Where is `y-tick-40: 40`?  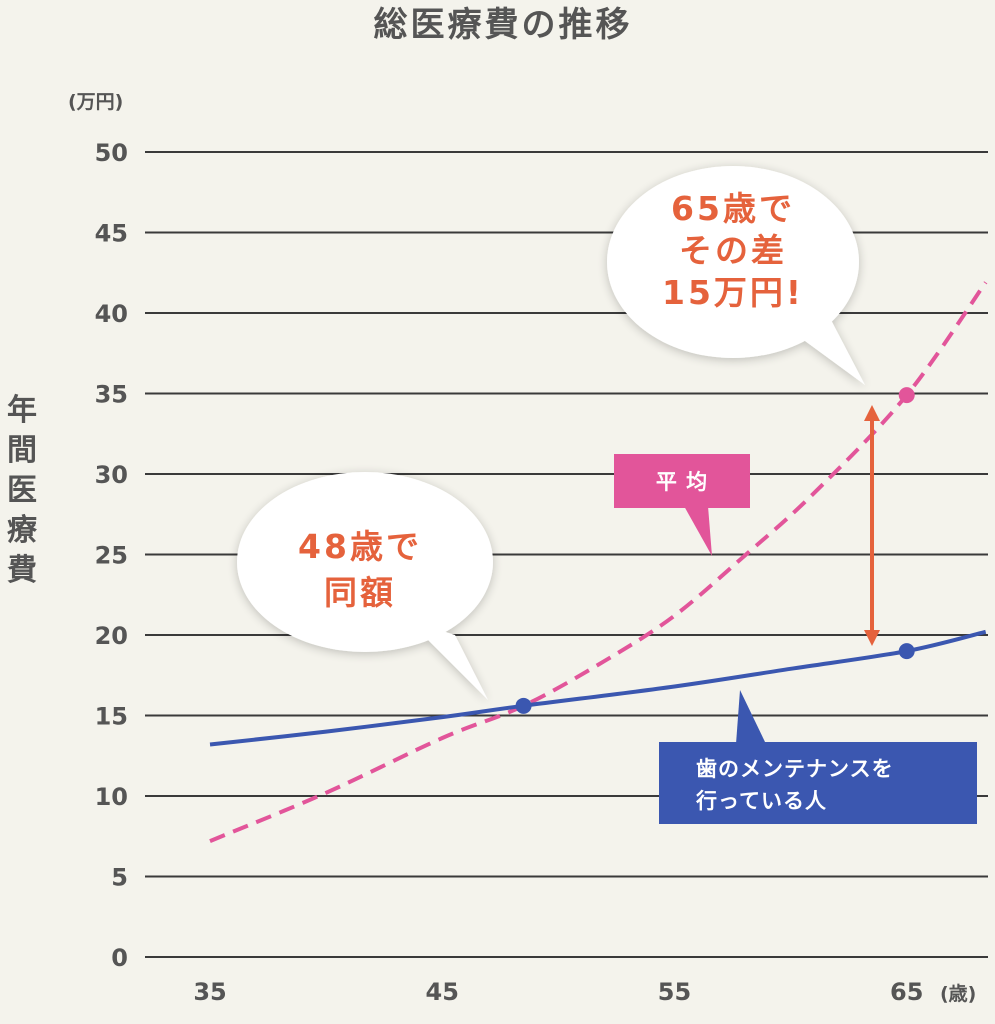 y-tick-40: 40 is located at coordinates (111, 314).